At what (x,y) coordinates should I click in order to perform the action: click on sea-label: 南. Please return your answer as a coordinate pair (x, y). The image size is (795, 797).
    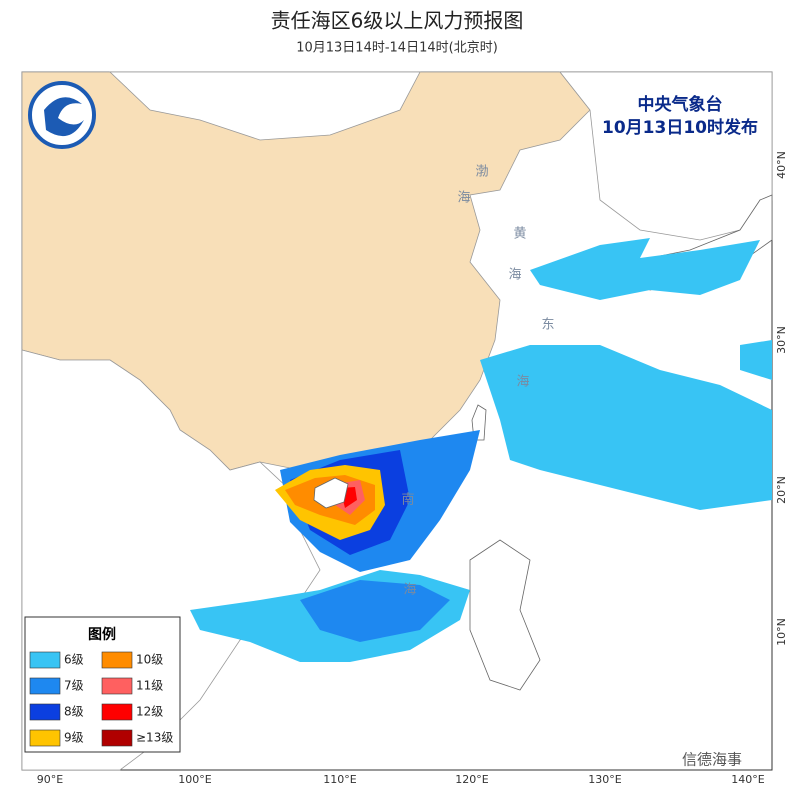
    Looking at the image, I should click on (407, 500).